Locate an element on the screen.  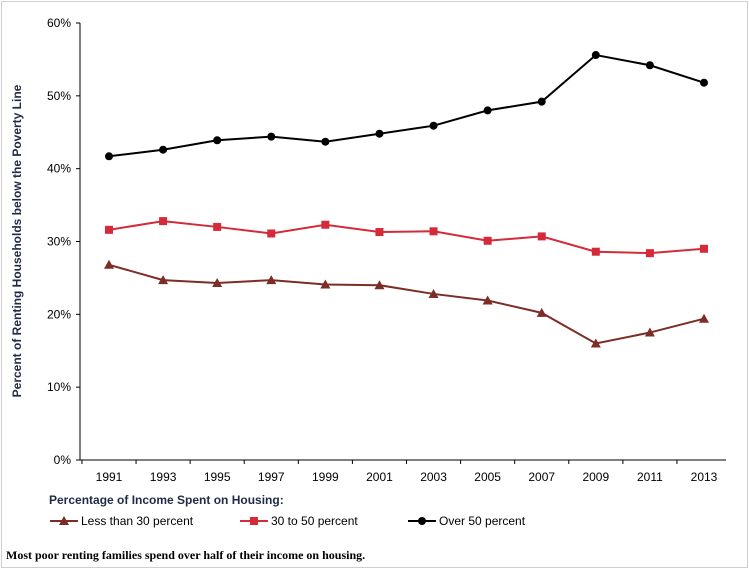
y-tick-label: 40% is located at coordinates (59, 169).